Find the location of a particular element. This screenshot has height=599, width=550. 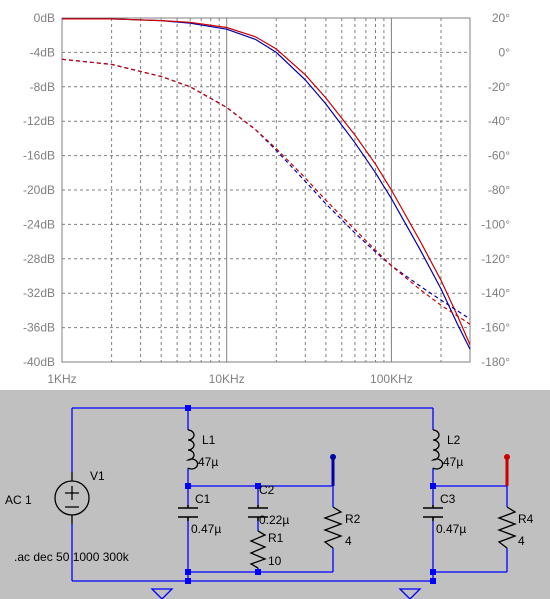

right-tick-label: -180° is located at coordinates (495, 362).